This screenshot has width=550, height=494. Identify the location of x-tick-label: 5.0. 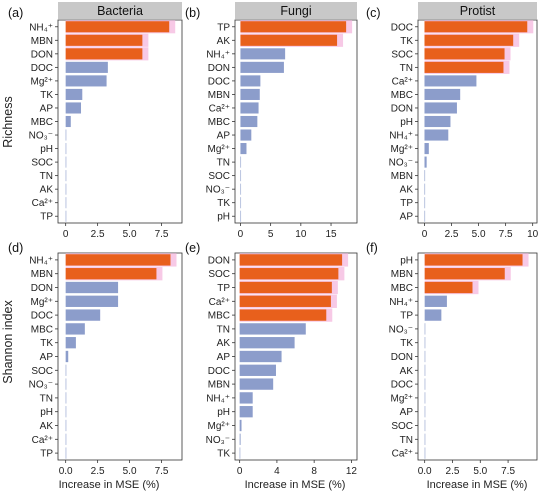
(130, 234).